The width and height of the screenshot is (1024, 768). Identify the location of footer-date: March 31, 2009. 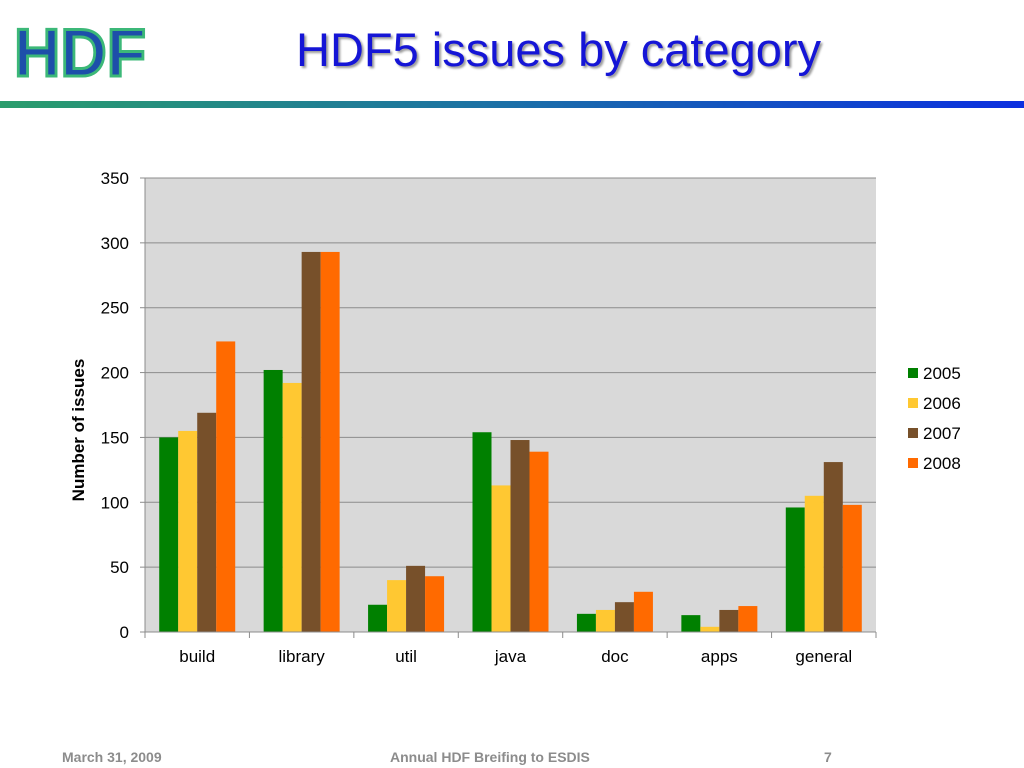
(112, 757).